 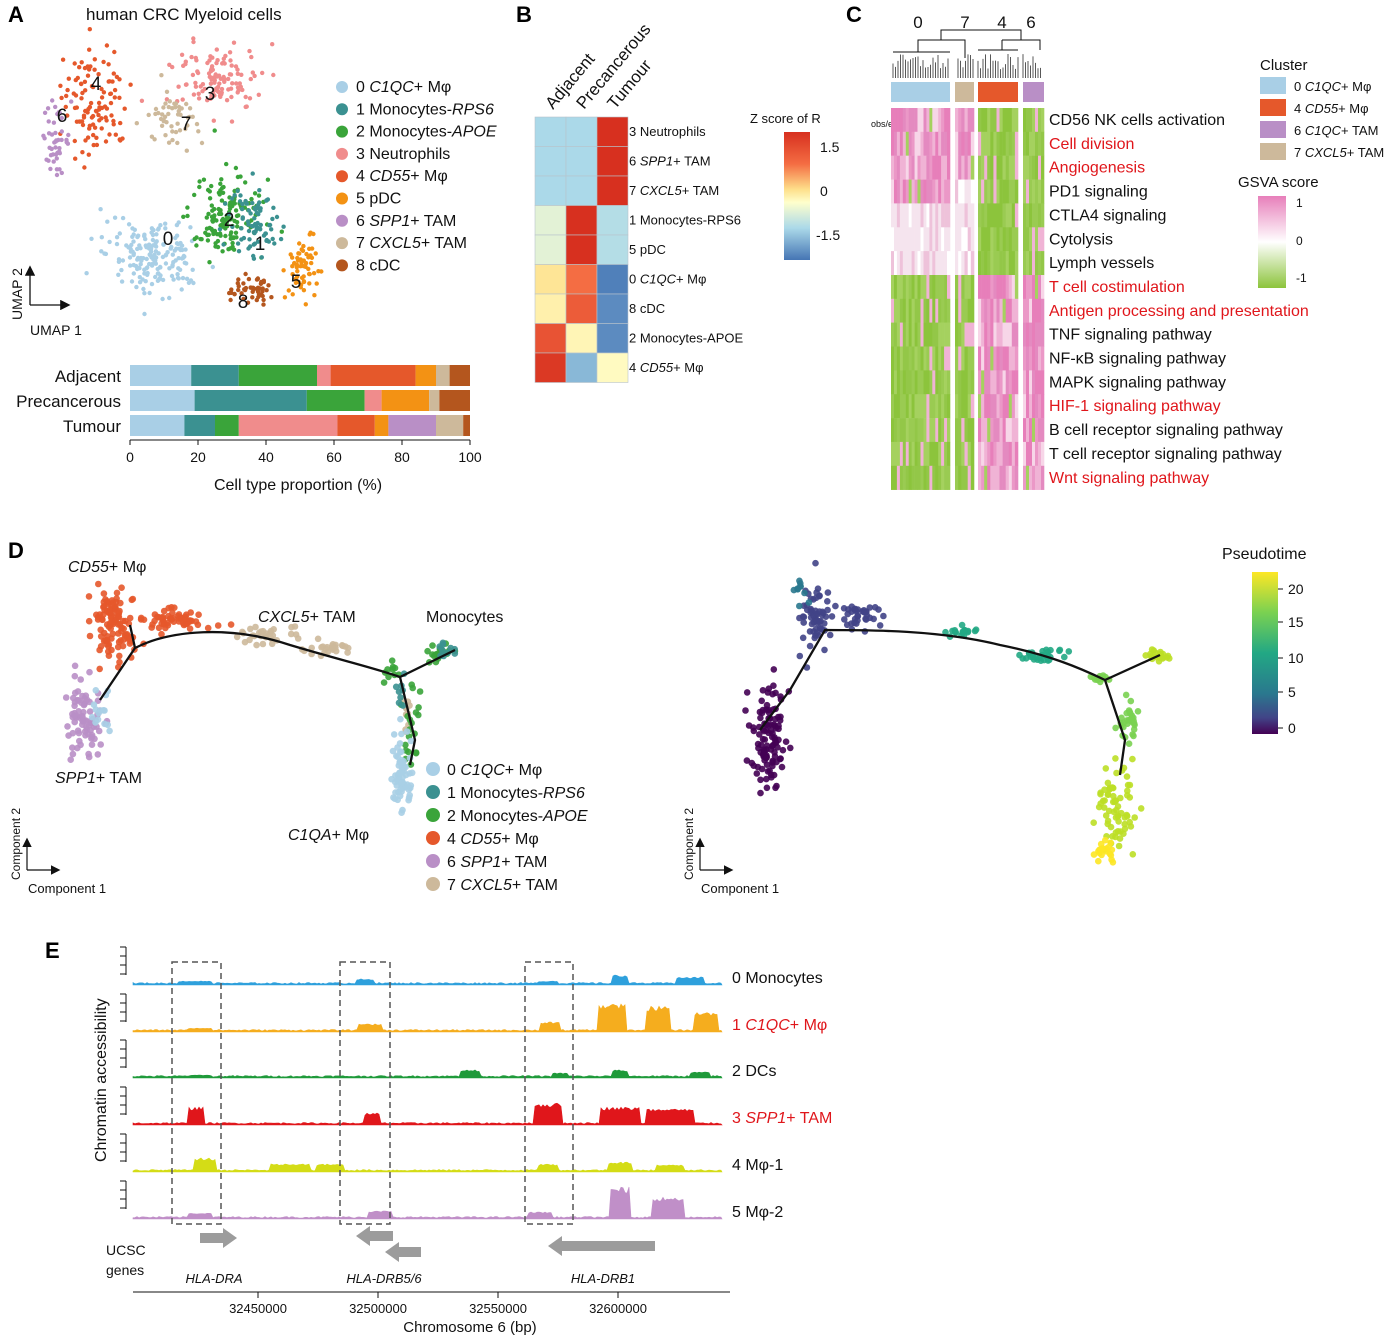 I want to click on bar-x-tick-label: 80, so click(x=402, y=457).